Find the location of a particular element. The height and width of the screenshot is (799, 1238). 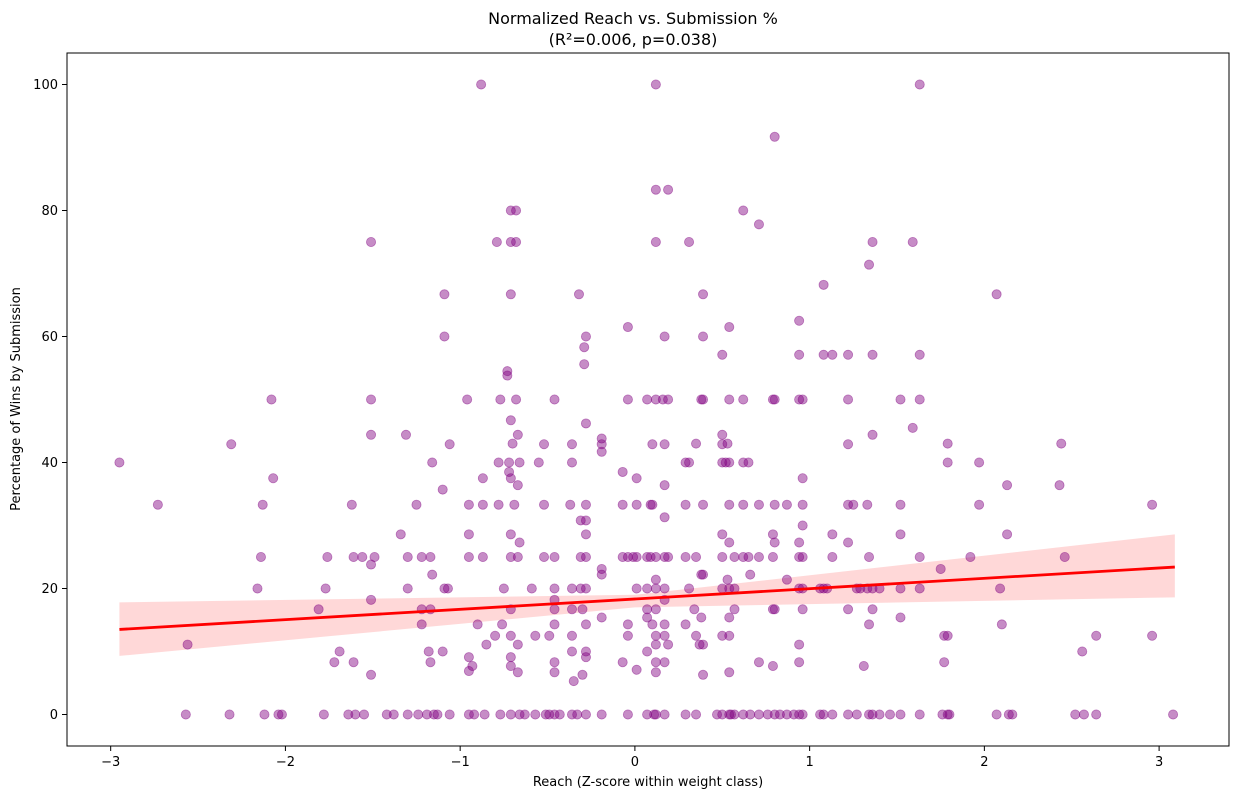

y-tick-label: 40 is located at coordinates (49, 463).